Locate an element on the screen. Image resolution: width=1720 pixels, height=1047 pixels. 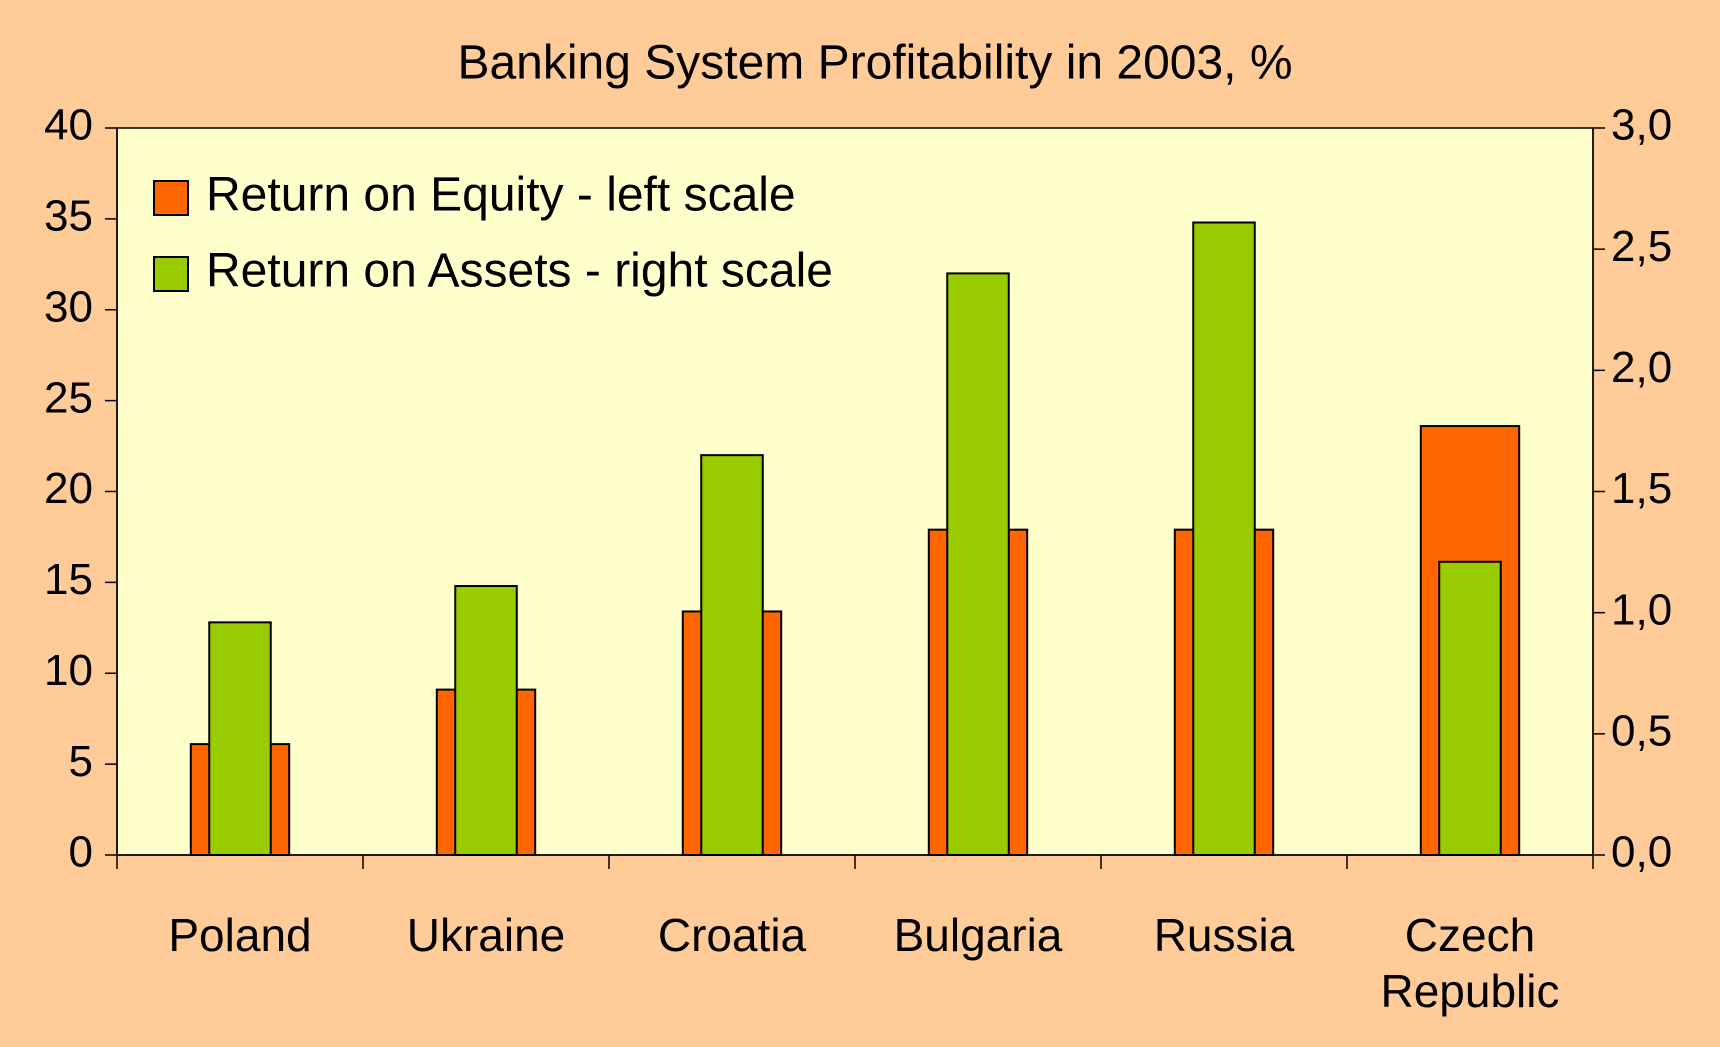
legend-label: Return on Equity - left scale is located at coordinates (501, 195).